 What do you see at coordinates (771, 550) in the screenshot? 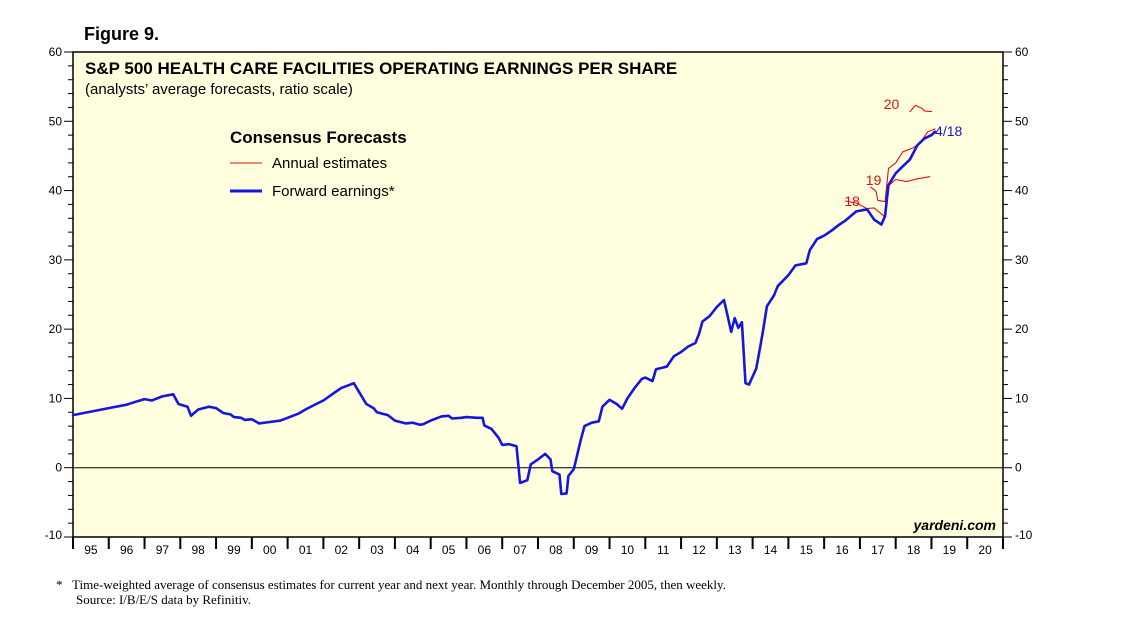
I see `x-tick-label: 14` at bounding box center [771, 550].